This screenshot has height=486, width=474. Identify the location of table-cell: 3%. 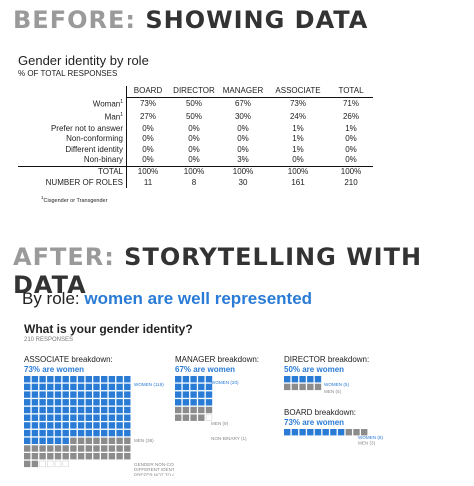
(243, 160).